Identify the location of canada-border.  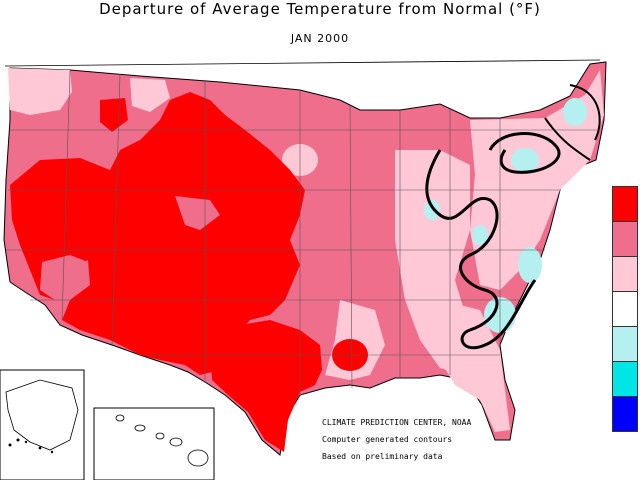
(302, 63).